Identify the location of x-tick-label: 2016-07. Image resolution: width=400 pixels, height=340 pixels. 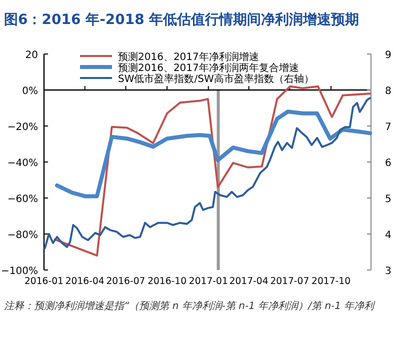
(126, 281).